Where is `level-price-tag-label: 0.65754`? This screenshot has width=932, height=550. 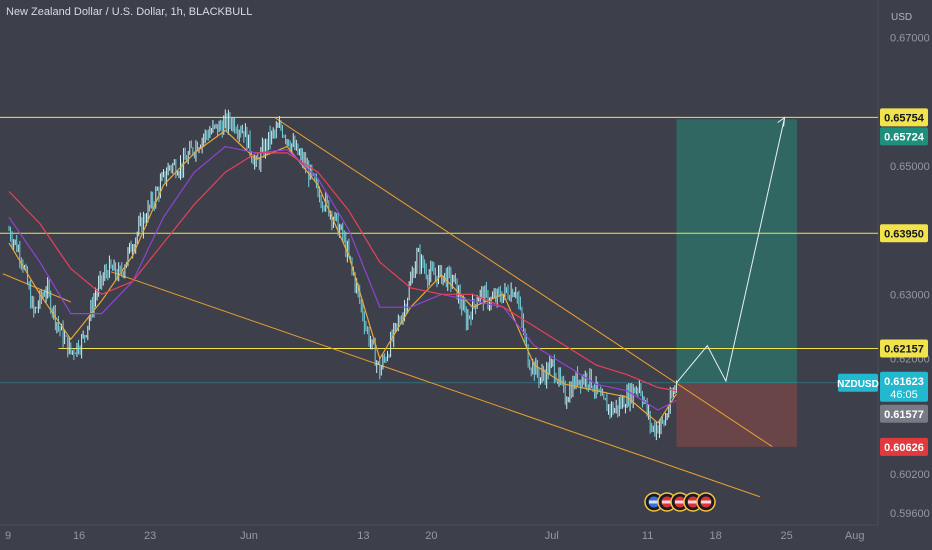 level-price-tag-label: 0.65754 is located at coordinates (904, 118).